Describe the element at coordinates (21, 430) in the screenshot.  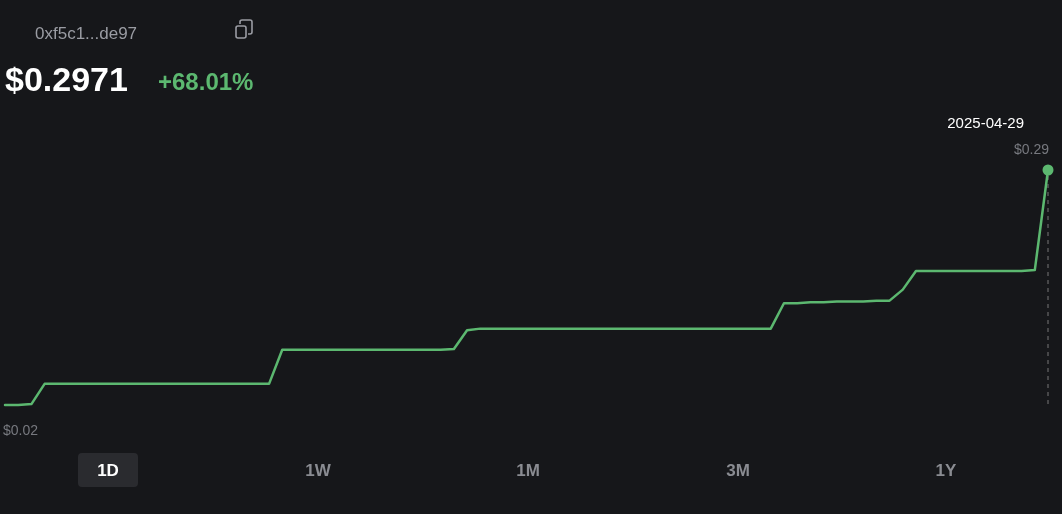
I see `text: $0.02` at that location.